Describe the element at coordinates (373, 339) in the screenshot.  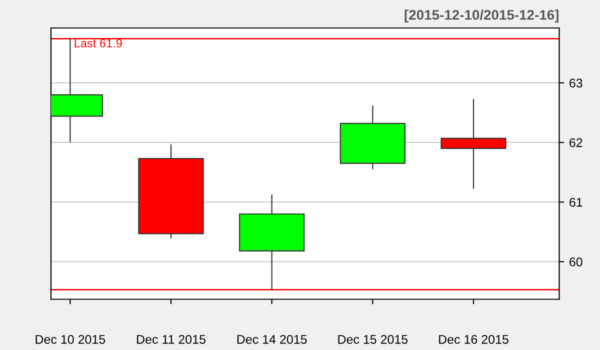
I see `x-tick-label: Dec 15 2015` at that location.